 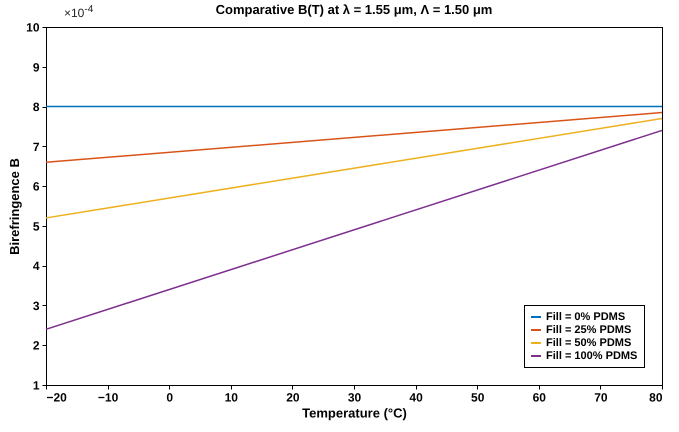 I want to click on legend-label: Fill = 100% PDMS, so click(x=592, y=356).